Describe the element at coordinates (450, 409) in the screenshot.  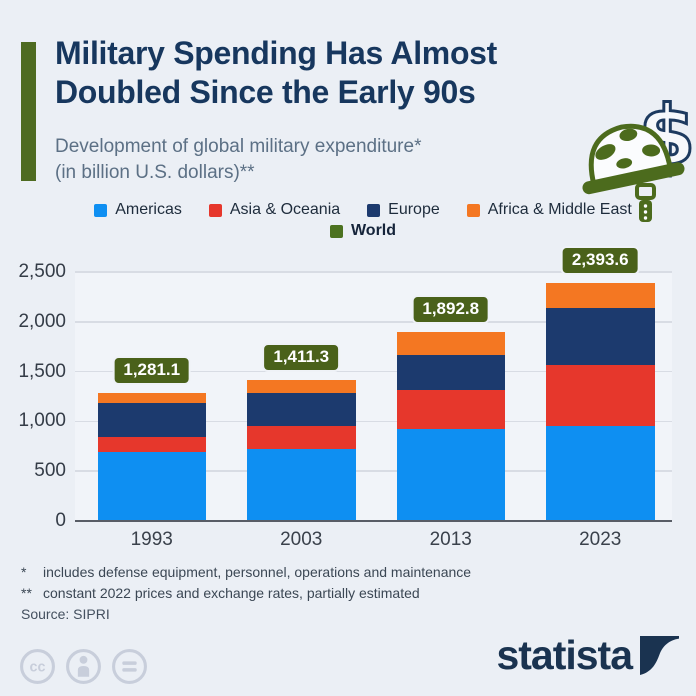
I see `bar-segment-2013-asia-oceania` at that location.